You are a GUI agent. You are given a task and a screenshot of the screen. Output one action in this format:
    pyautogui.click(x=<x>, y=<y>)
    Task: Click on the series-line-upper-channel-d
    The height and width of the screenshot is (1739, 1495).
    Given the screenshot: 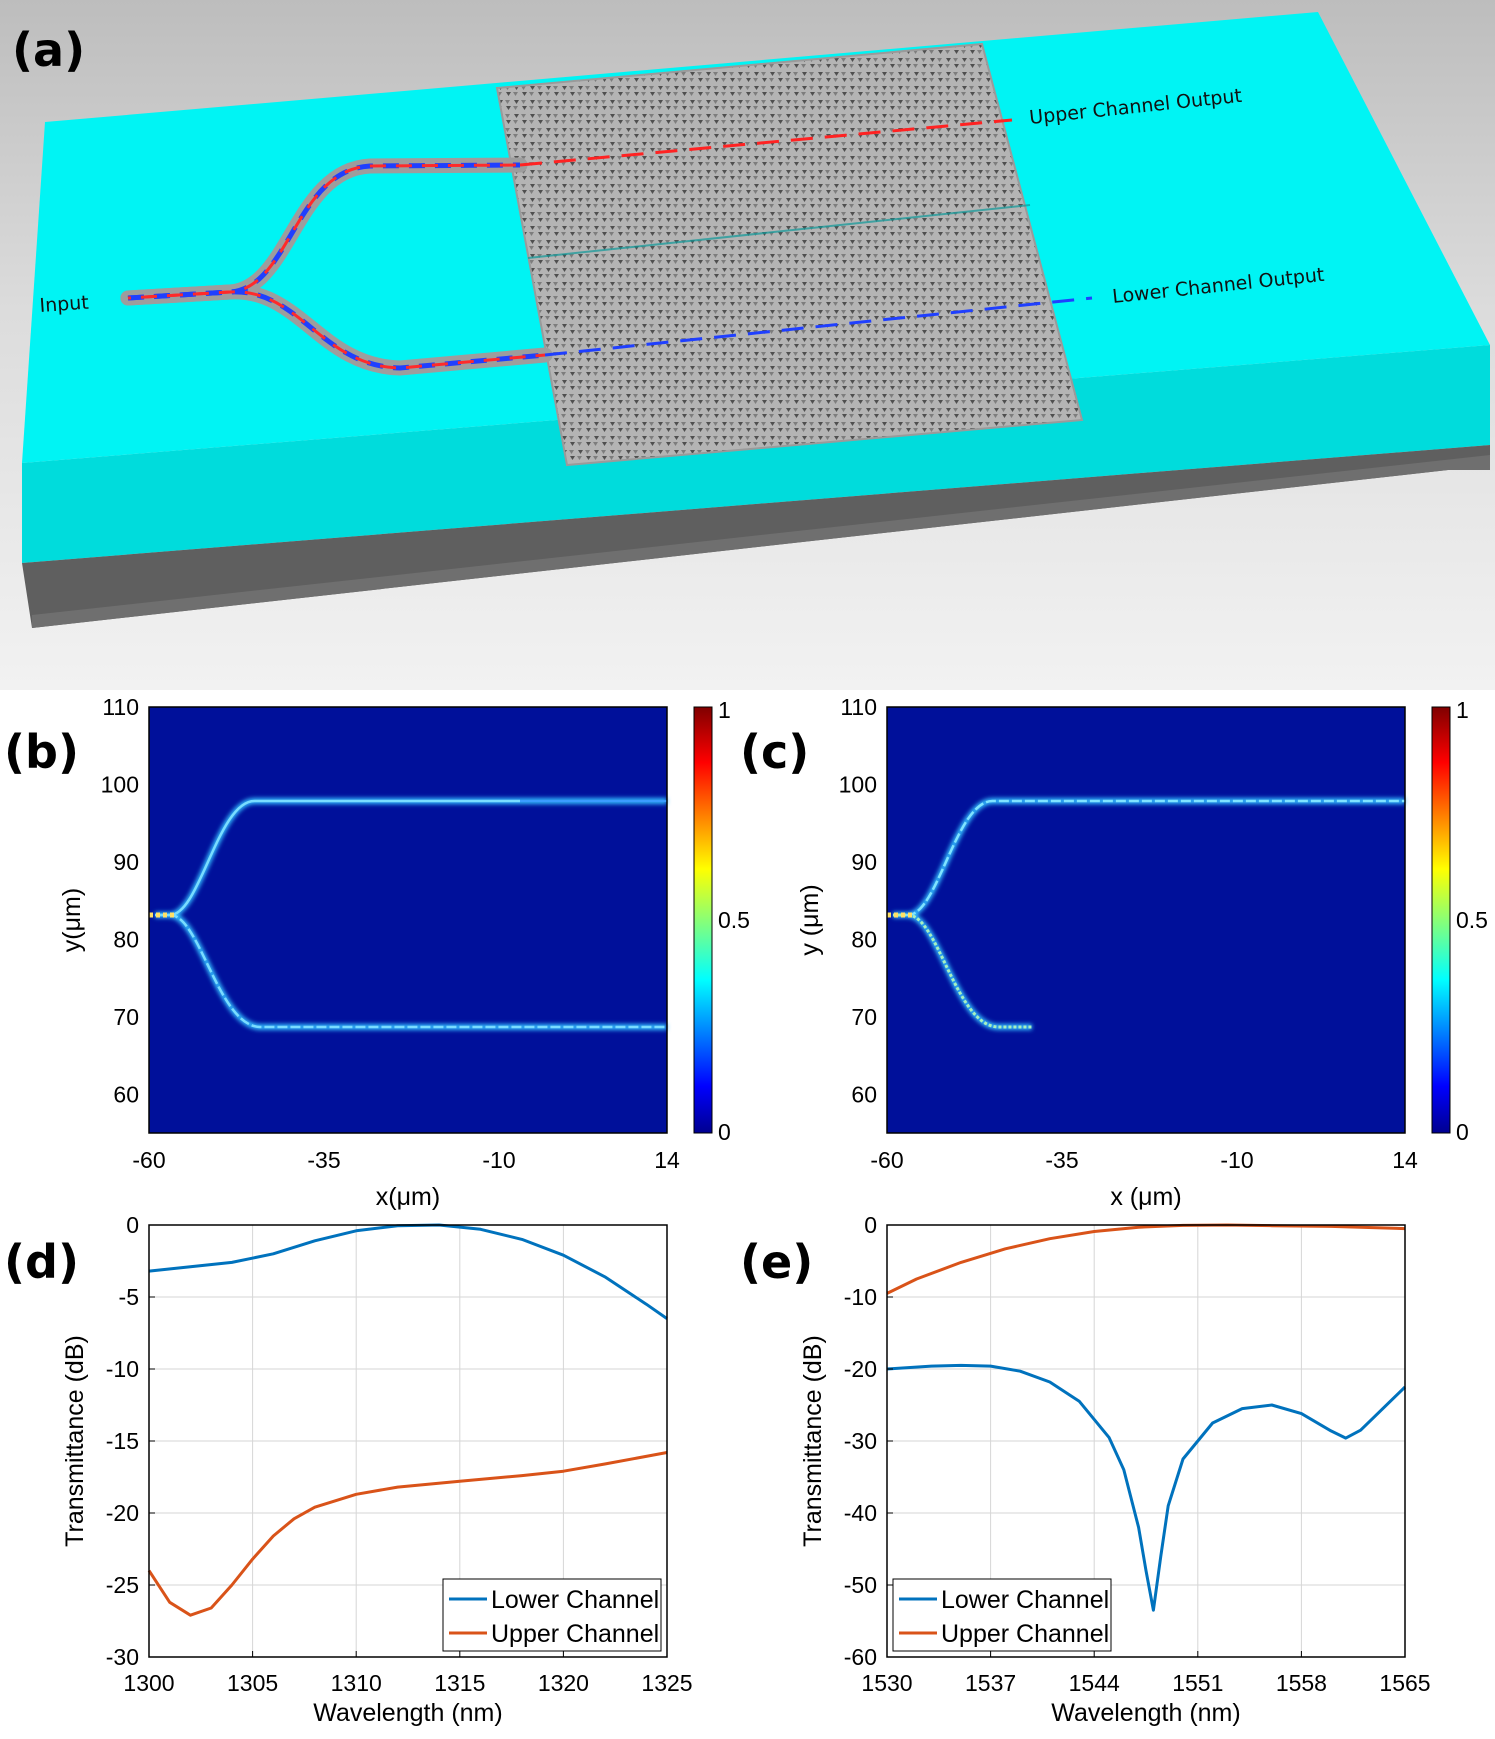 What is the action you would take?
    pyautogui.click(x=407, y=1534)
    